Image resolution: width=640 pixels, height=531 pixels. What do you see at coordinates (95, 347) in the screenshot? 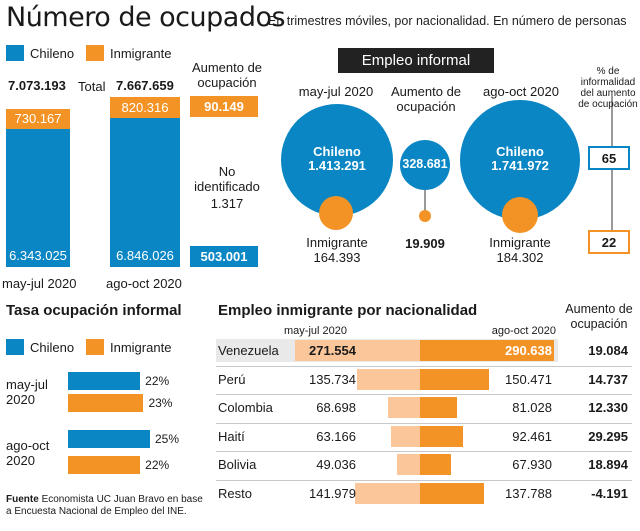
I see `tasa-legend-inmigrante-swatch` at bounding box center [95, 347].